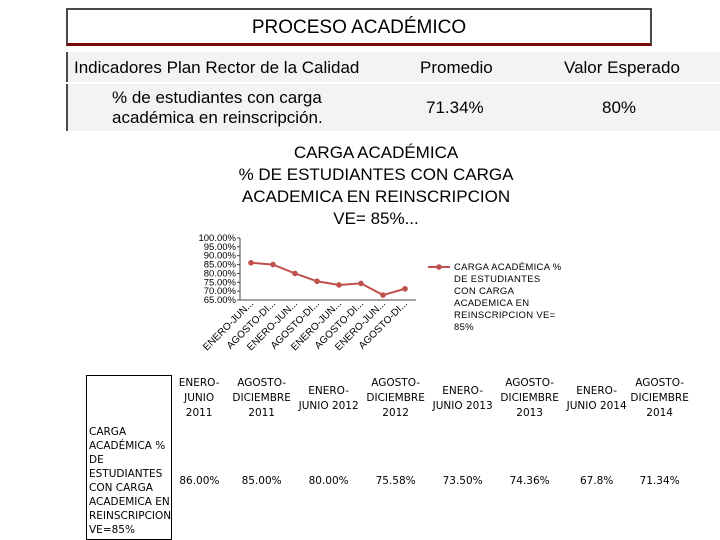 Image resolution: width=720 pixels, height=540 pixels. Describe the element at coordinates (439, 267) in the screenshot. I see `legend-marker` at that location.